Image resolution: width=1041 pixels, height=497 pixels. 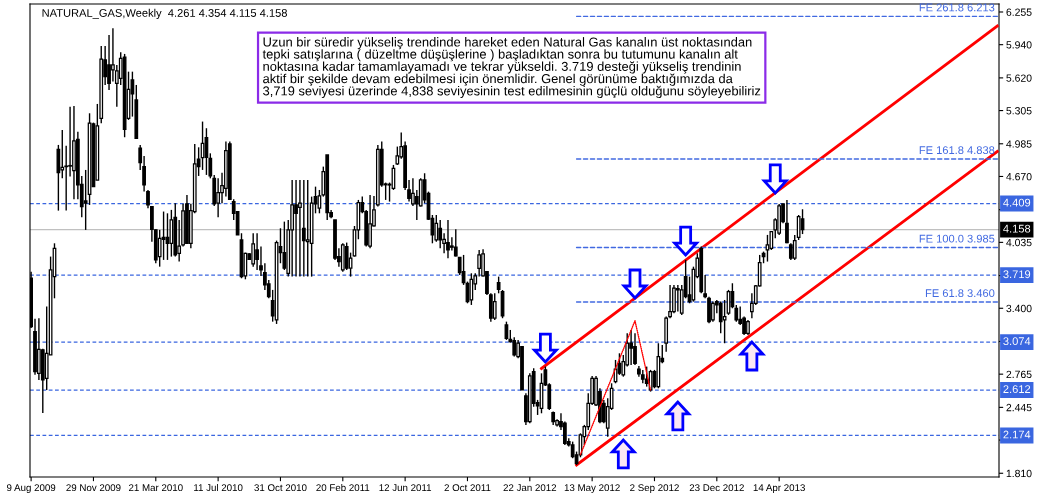 I want to click on ref-line-label: 4.409, so click(x=1017, y=202).